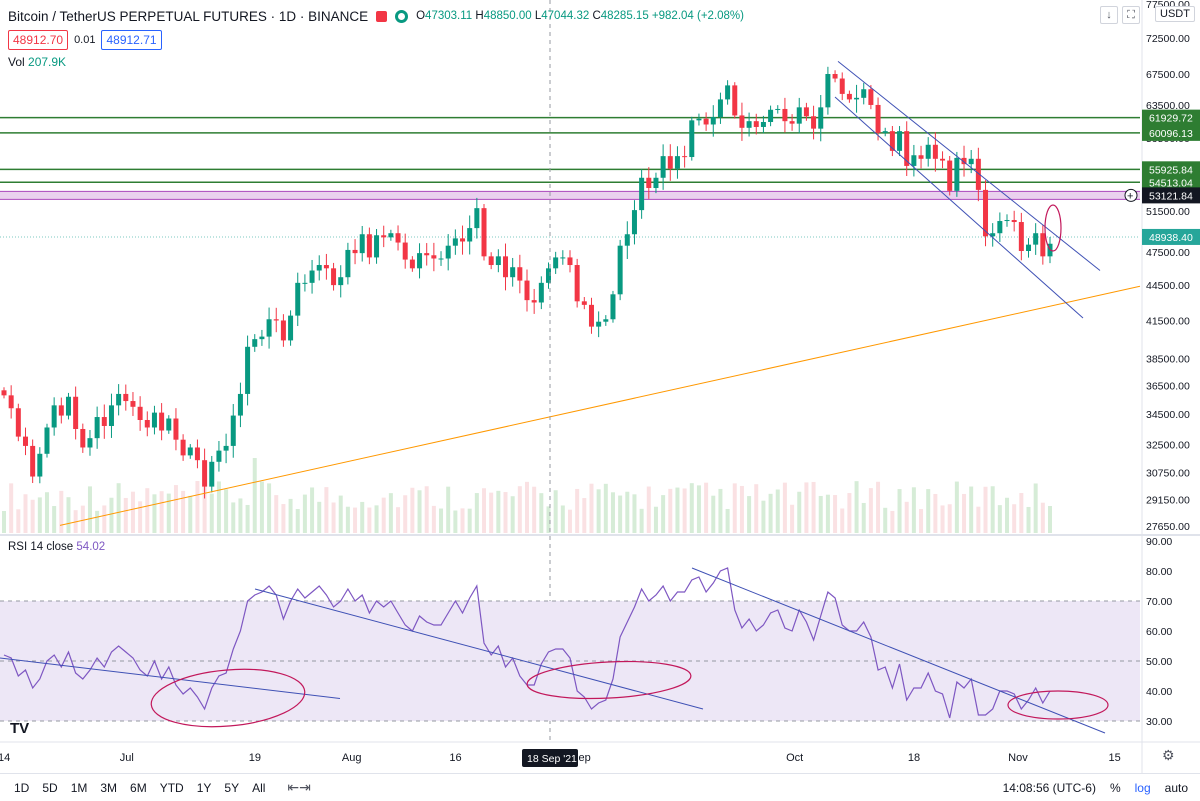  I want to click on timeframe-5y: 5Y, so click(232, 787).